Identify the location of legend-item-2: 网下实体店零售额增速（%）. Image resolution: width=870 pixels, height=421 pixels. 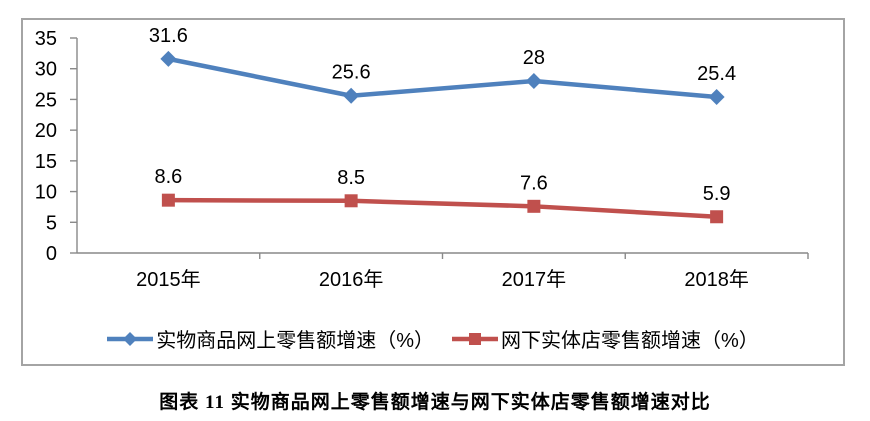
(605, 338).